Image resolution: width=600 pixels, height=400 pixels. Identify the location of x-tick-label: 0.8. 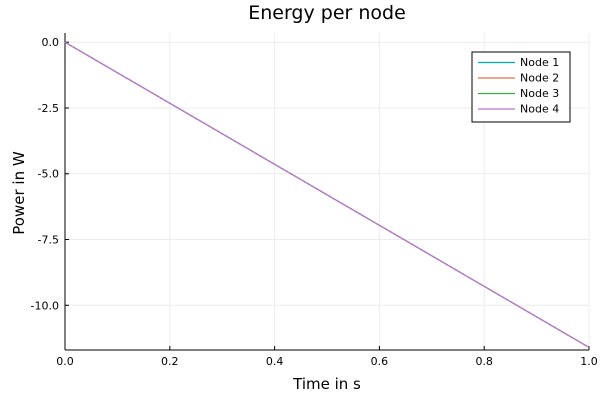
(484, 361).